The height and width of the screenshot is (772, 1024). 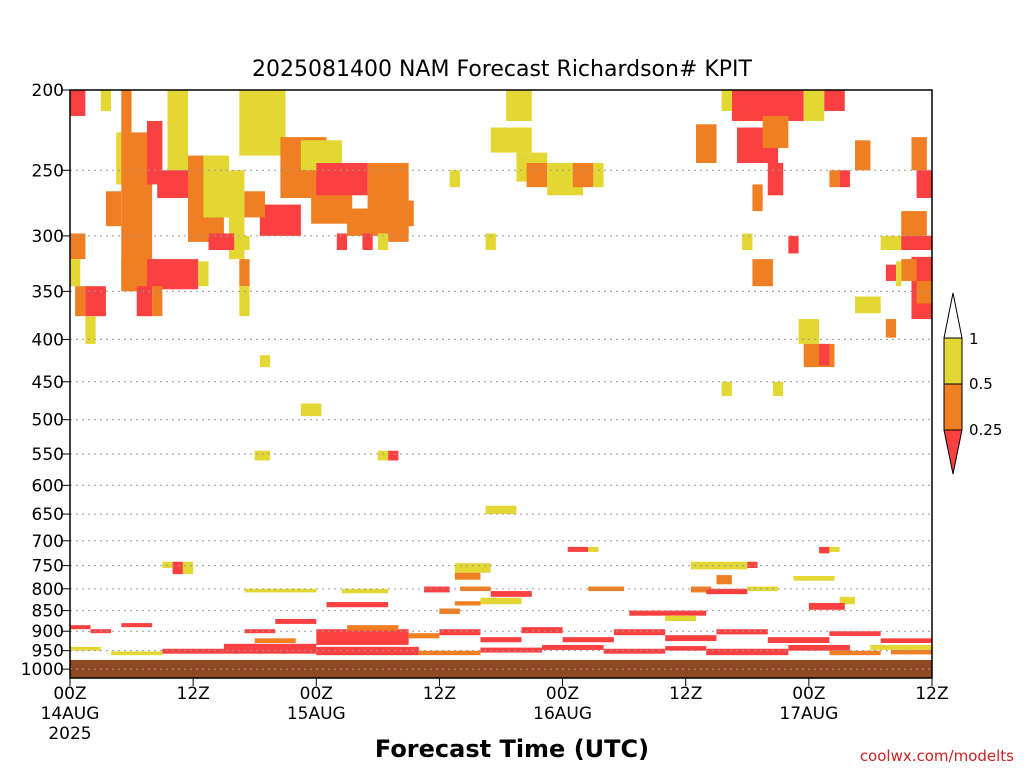 I want to click on legend-label: 1, so click(x=974, y=339).